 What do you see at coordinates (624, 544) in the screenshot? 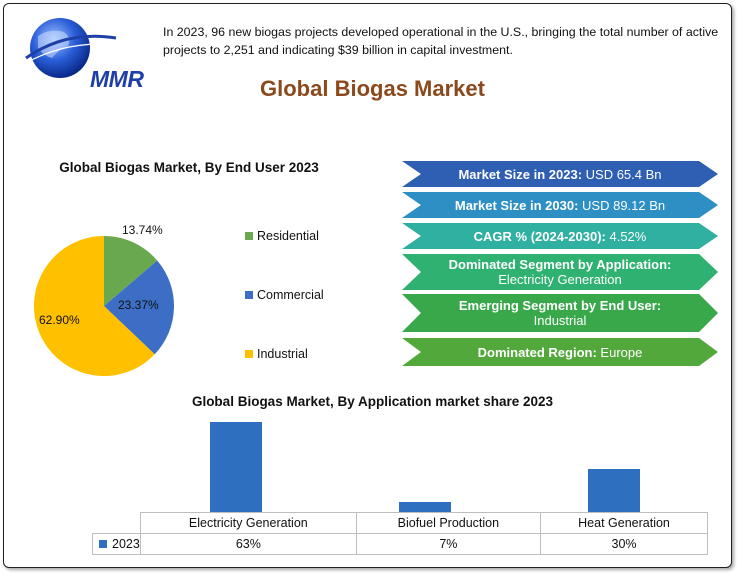
I see `data-label: 30%` at bounding box center [624, 544].